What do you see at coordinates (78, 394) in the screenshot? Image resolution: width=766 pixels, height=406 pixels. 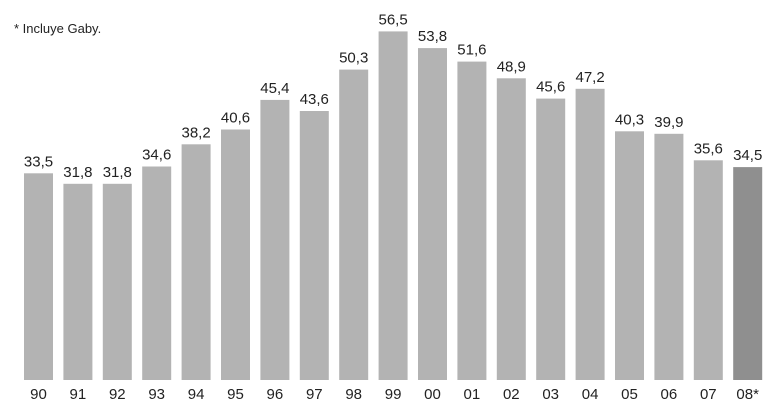 I see `x-tick-label: 91` at bounding box center [78, 394].